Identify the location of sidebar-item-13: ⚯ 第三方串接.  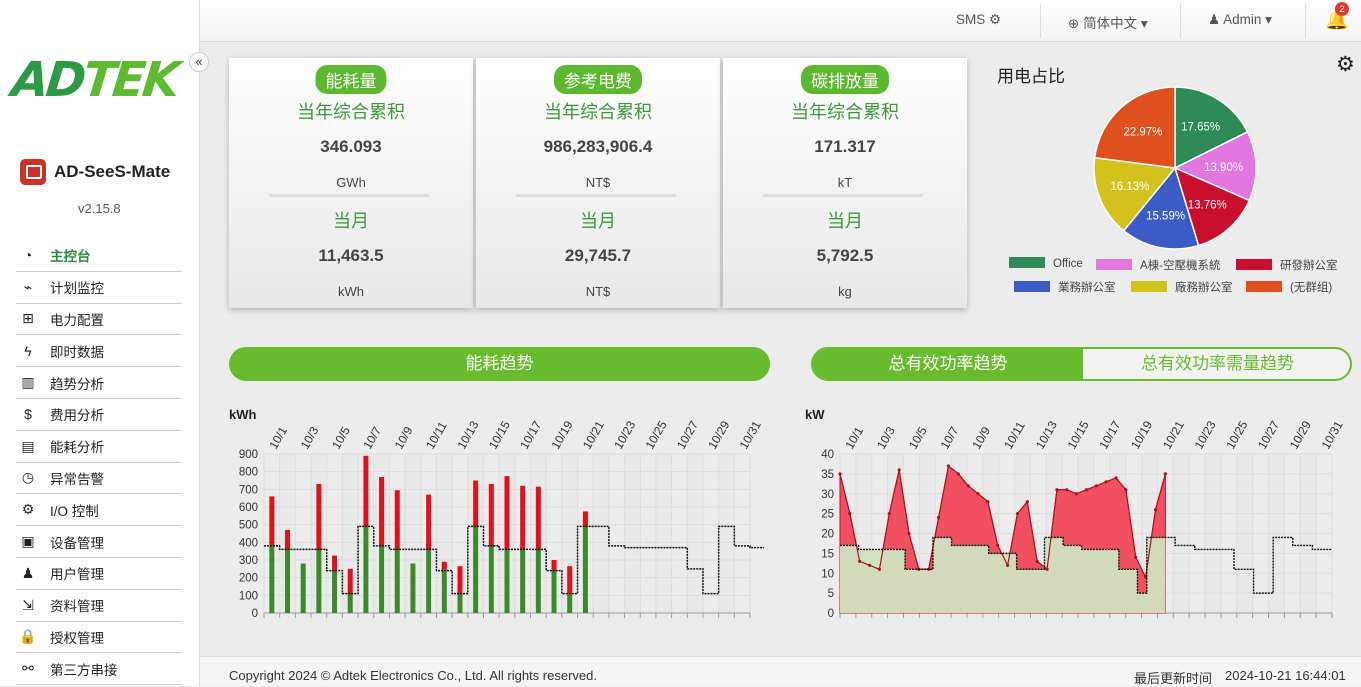
(99, 669).